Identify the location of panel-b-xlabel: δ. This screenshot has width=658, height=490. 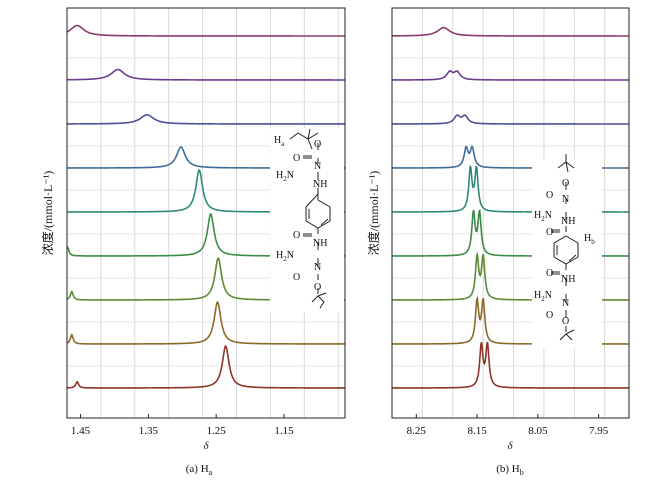
(510, 446).